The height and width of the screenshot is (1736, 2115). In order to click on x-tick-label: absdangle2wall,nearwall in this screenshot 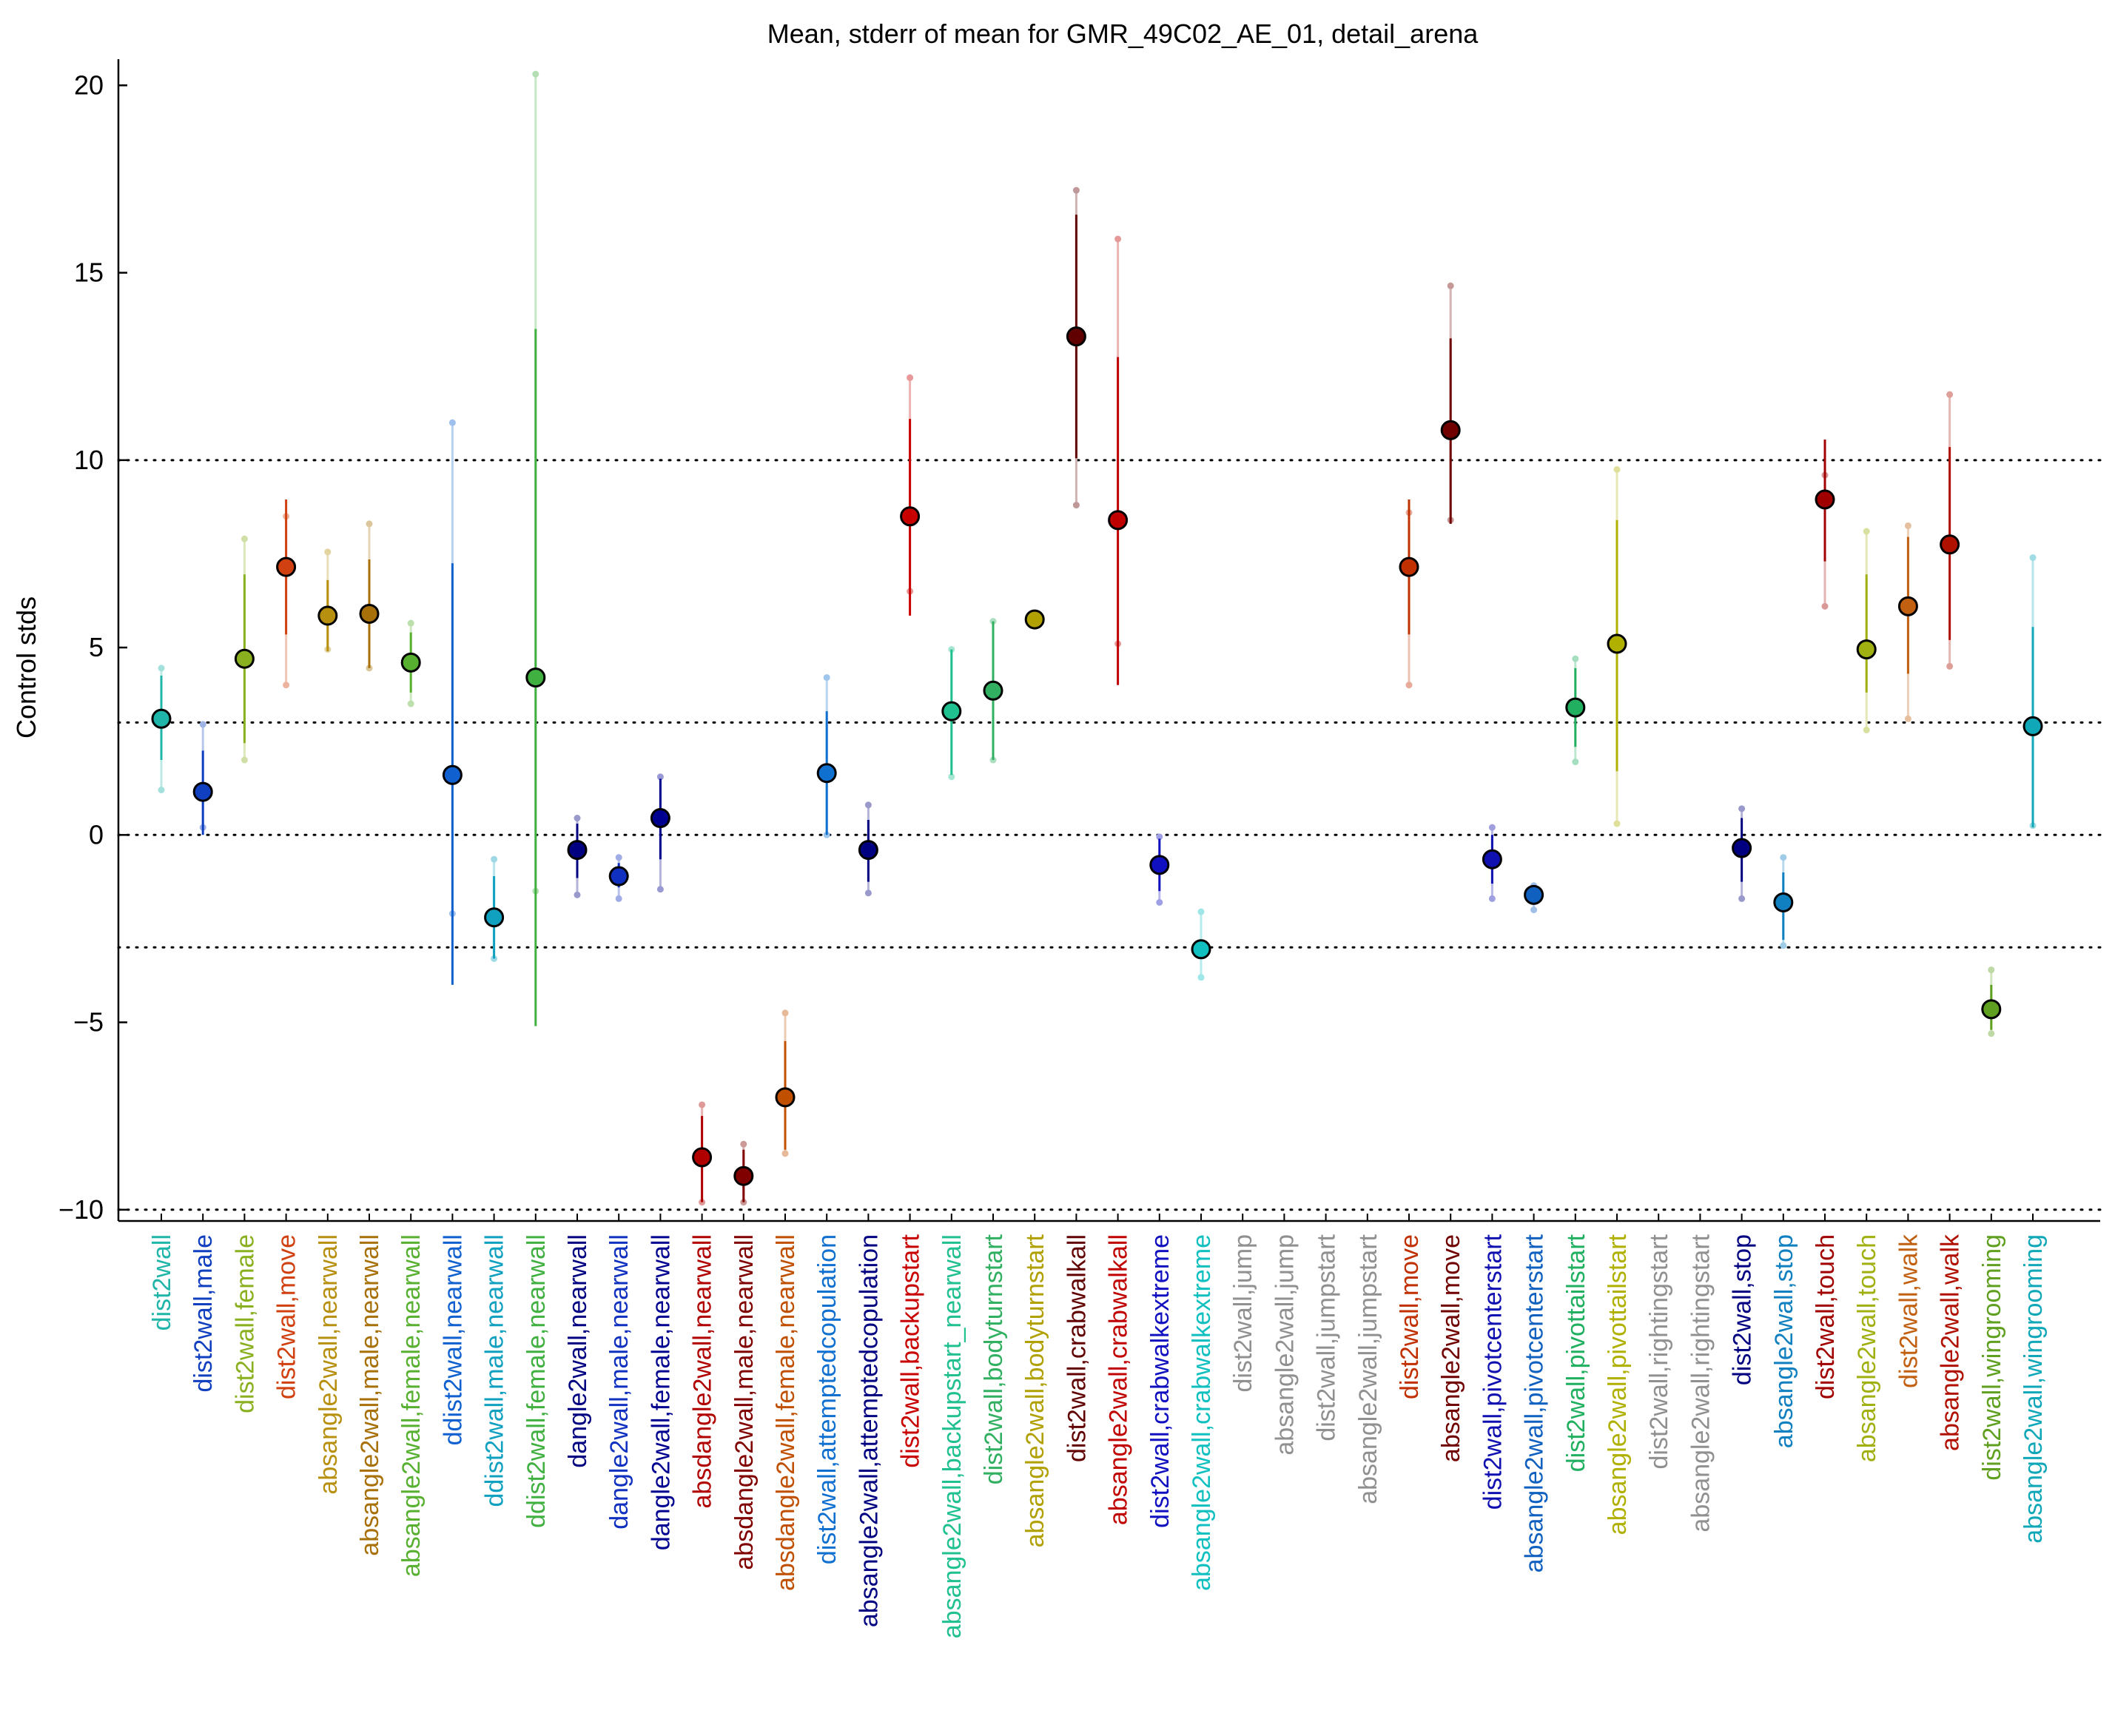, I will do `click(703, 1371)`.